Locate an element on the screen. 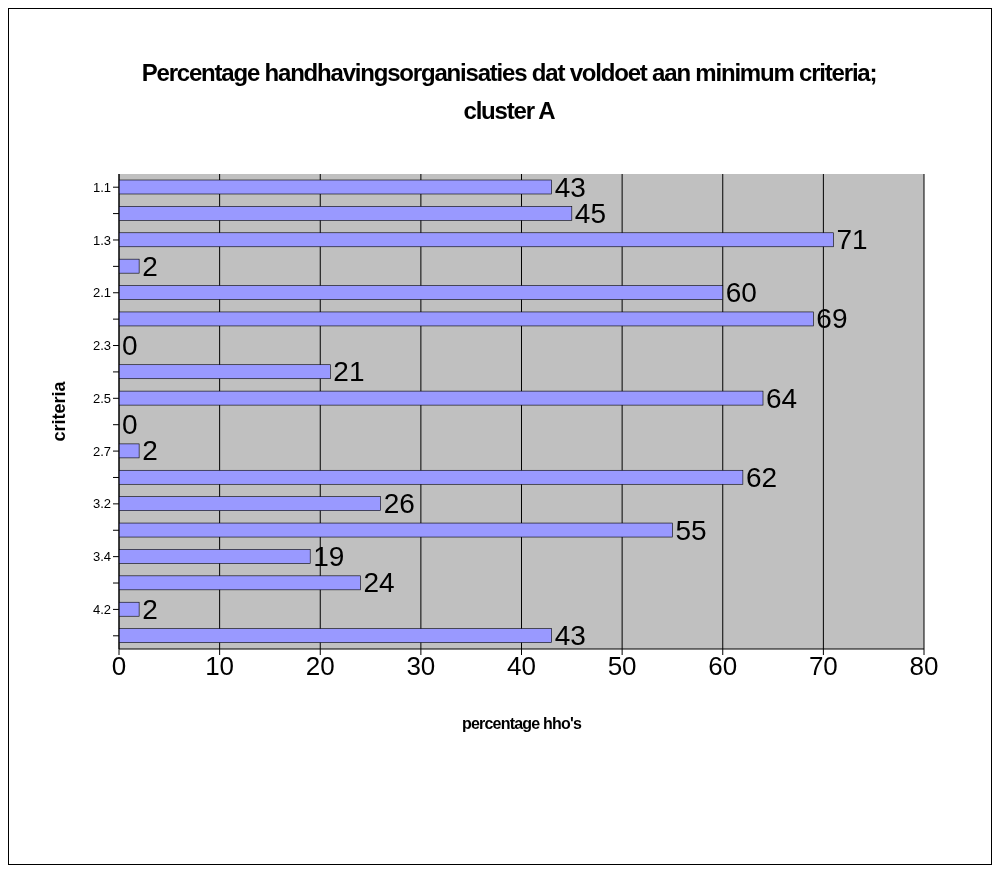 The image size is (1002, 875). x-tick-label: 30 is located at coordinates (421, 666).